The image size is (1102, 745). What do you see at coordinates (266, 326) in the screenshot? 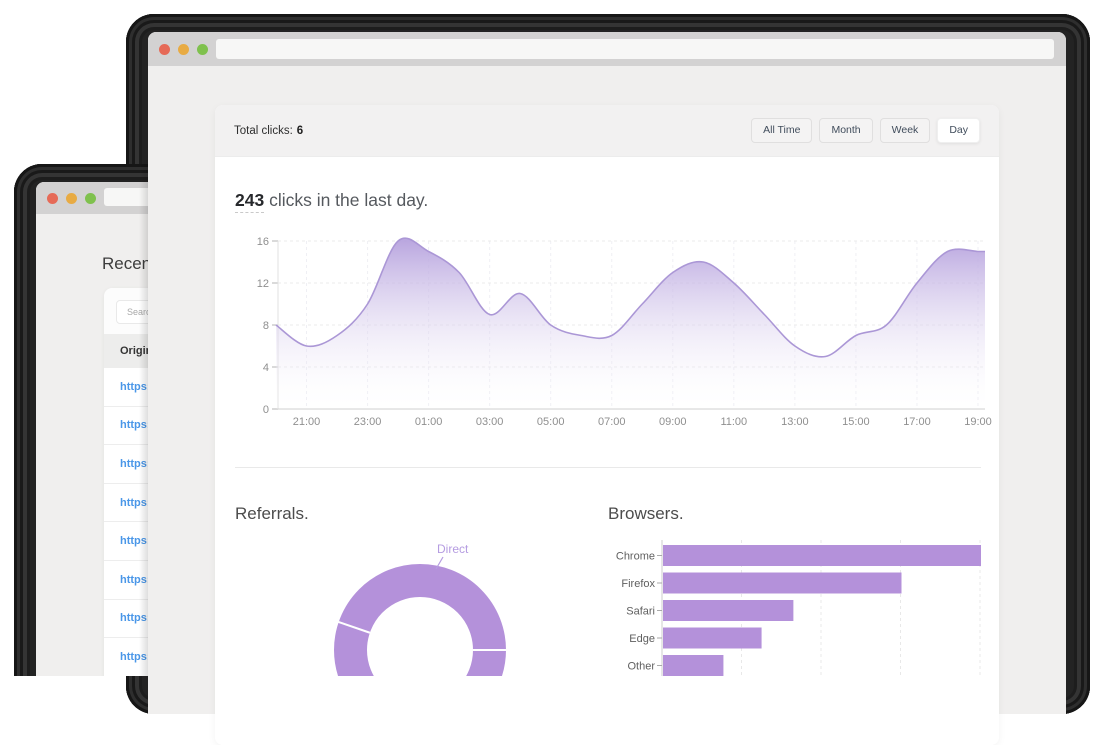
I see `svg-text: 8` at bounding box center [266, 326].